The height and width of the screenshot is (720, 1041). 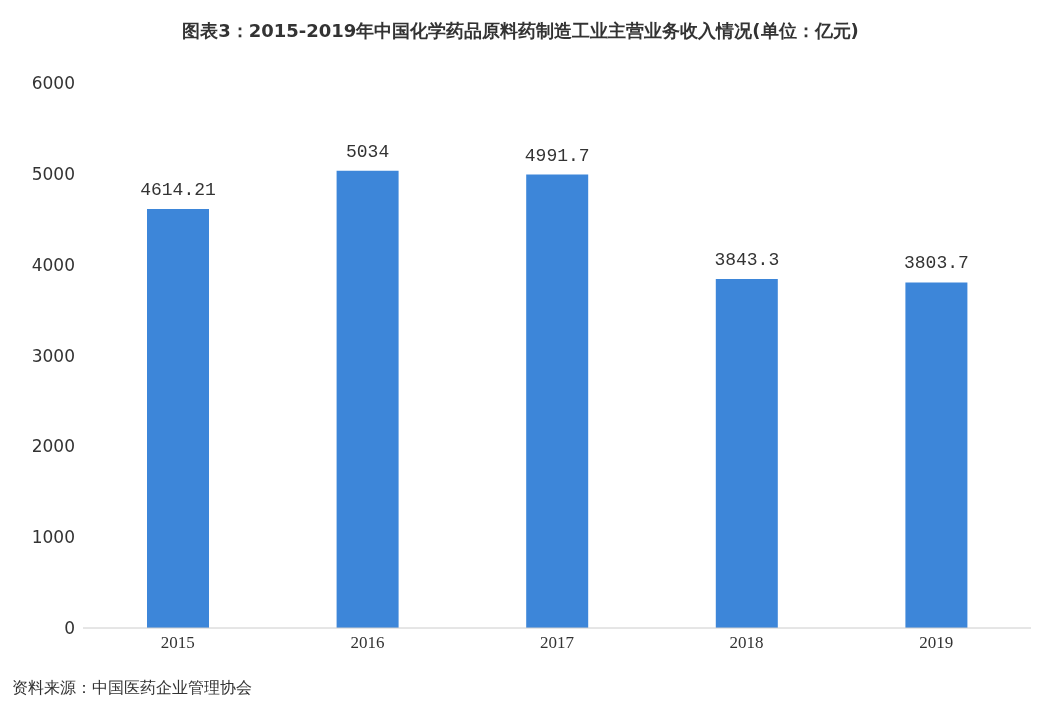 I want to click on y-tick-label: 0, so click(x=69, y=628).